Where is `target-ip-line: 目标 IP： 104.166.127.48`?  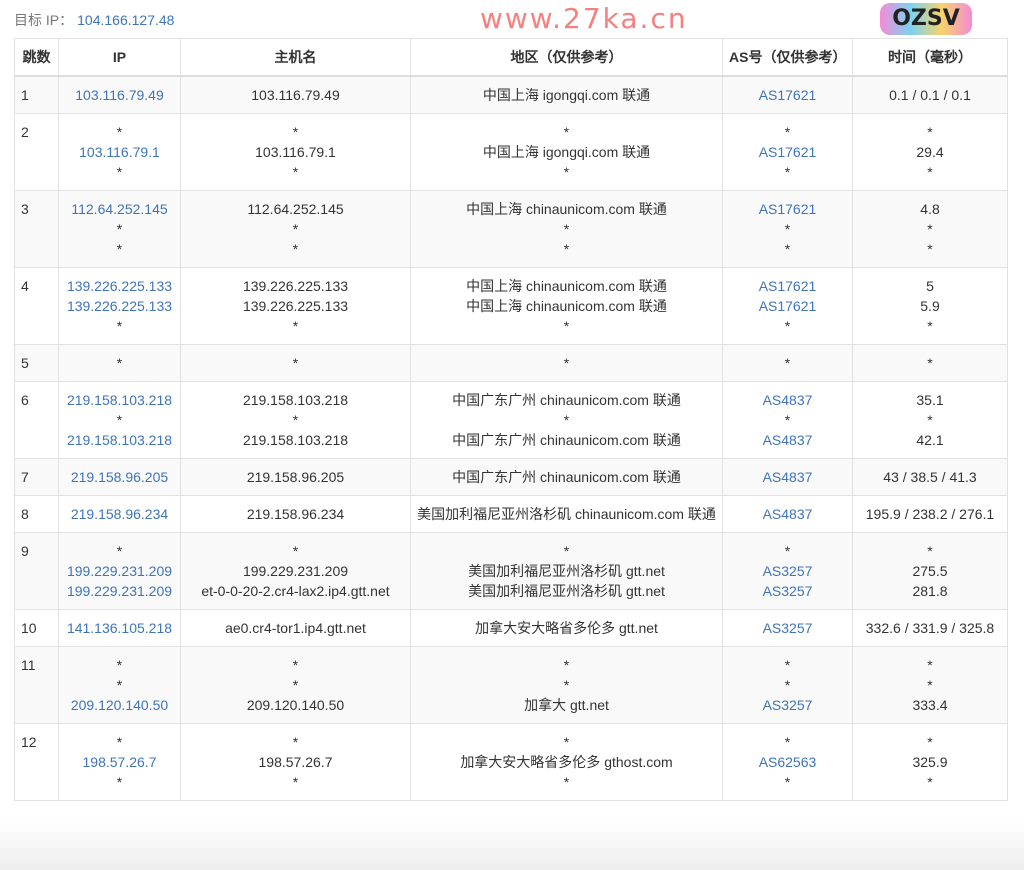
target-ip-line: 目标 IP： 104.166.127.48 is located at coordinates (94, 20).